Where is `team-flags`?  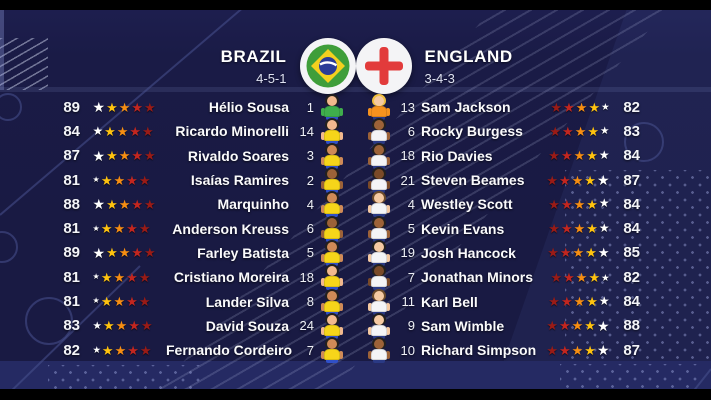 team-flags is located at coordinates (355, 66).